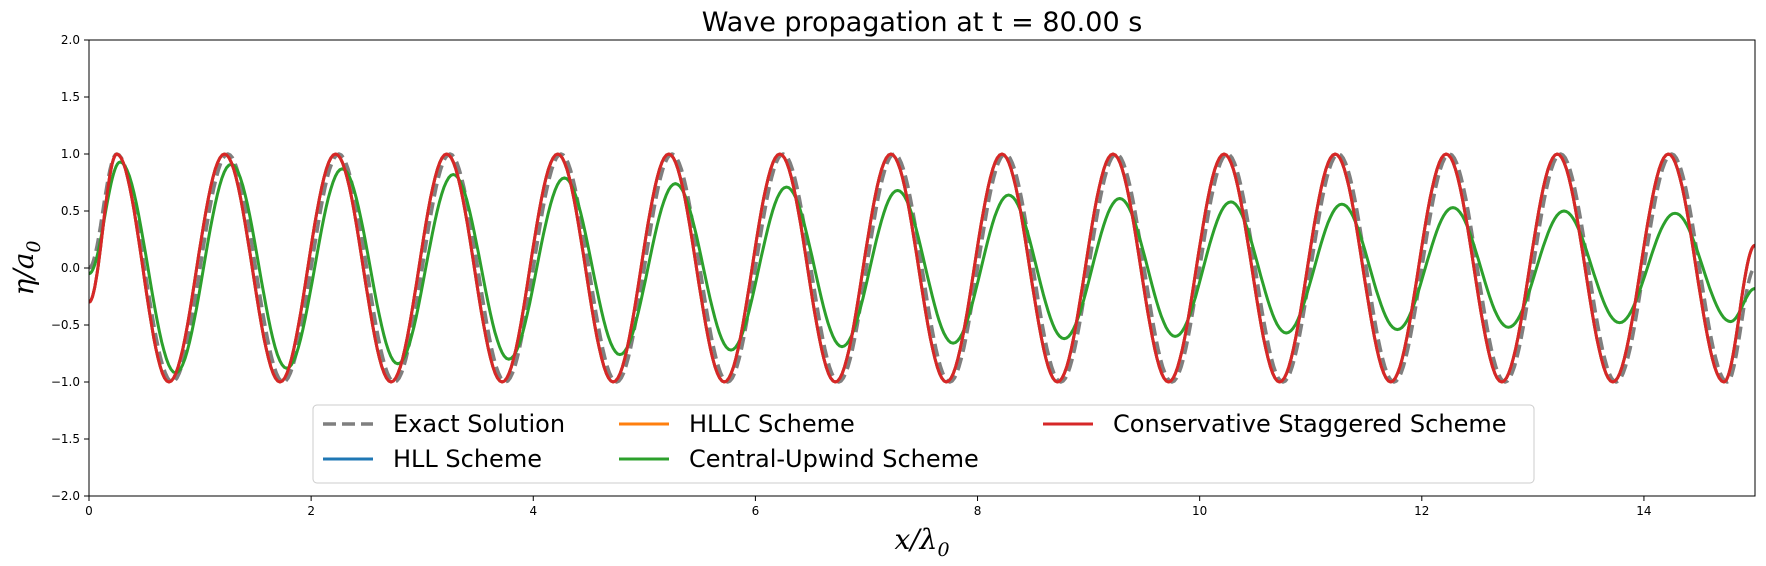  I want to click on x-tick-label: 0, so click(89, 511).